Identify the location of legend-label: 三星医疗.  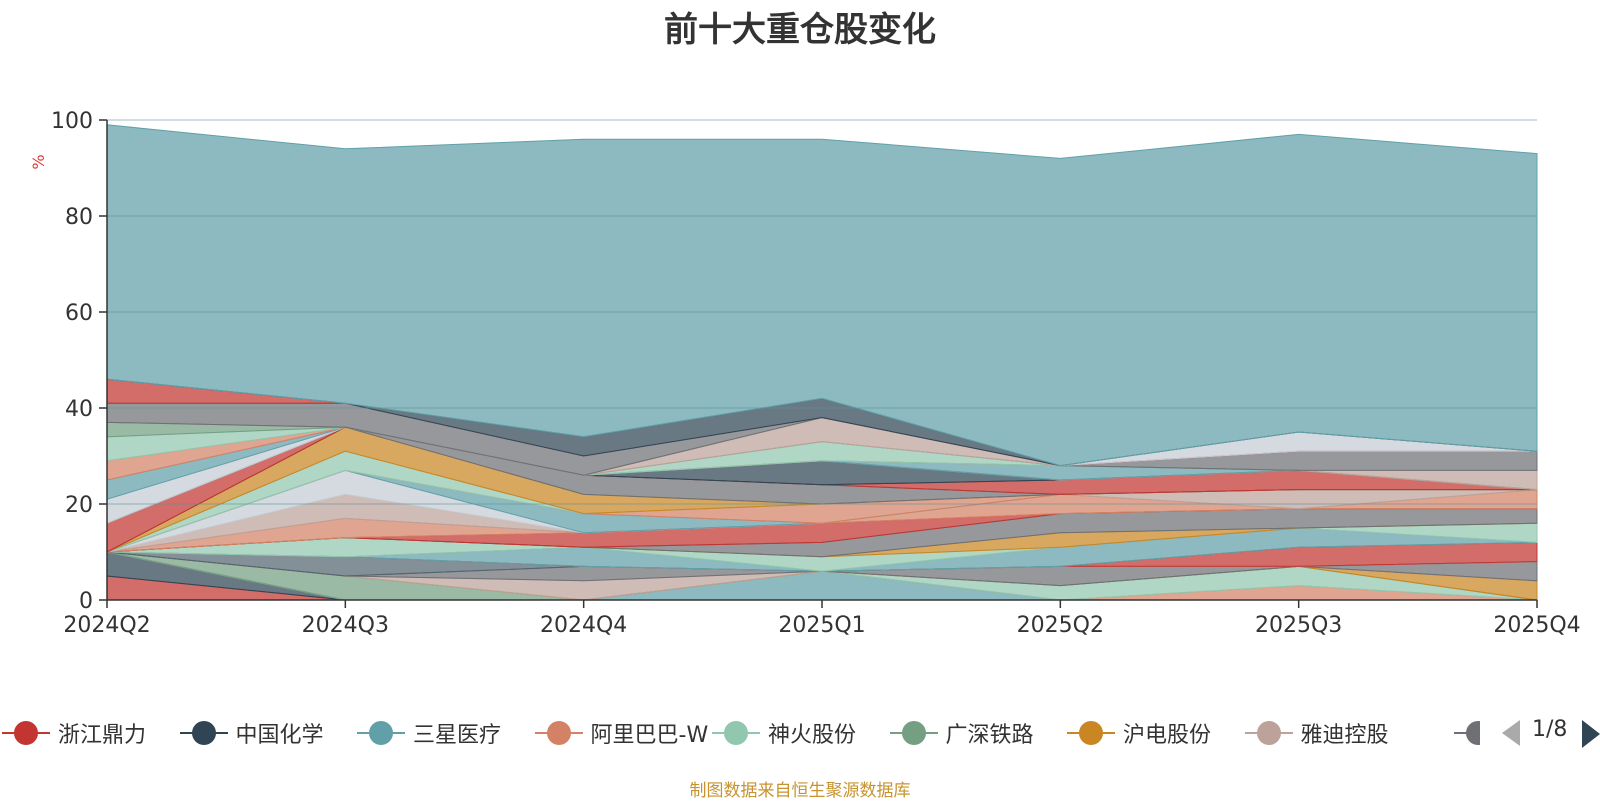
(457, 735).